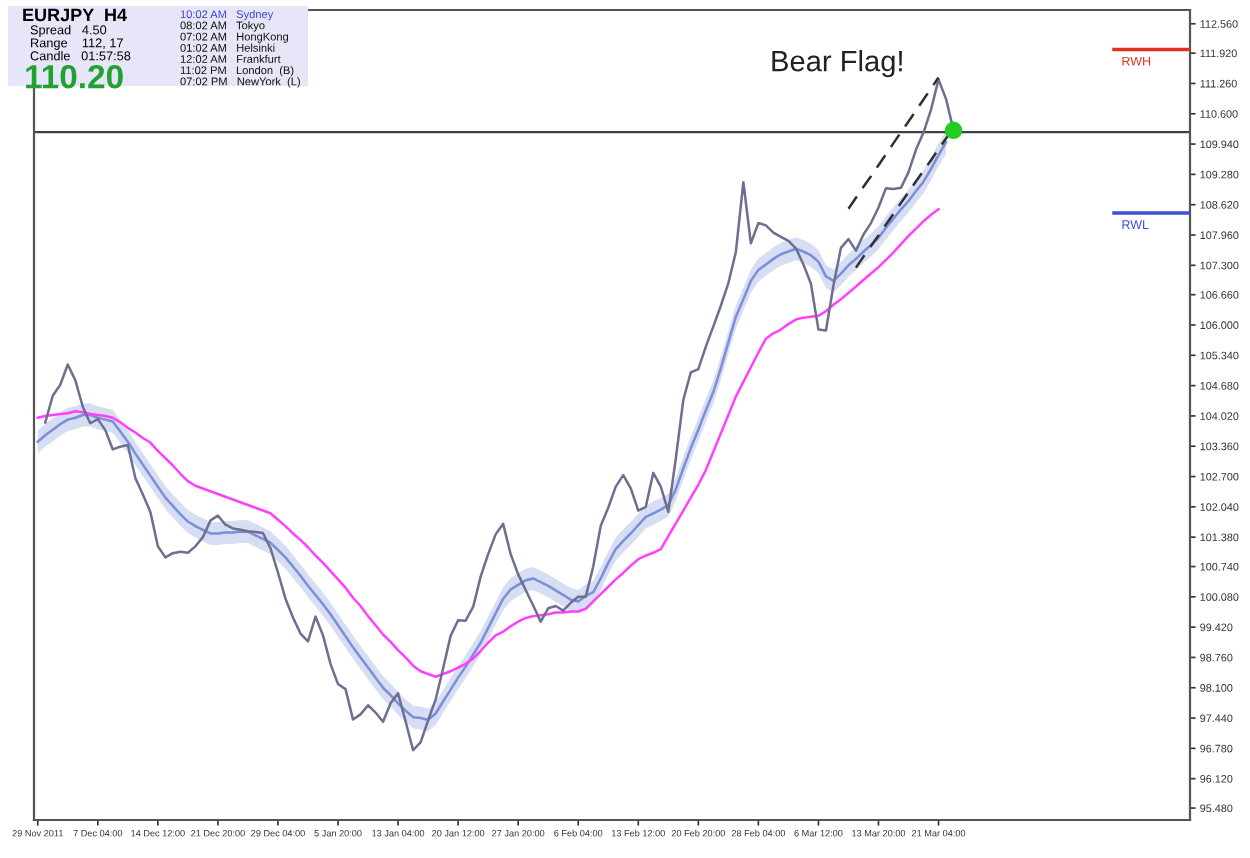 This screenshot has height=858, width=1250. Describe the element at coordinates (893, 143) in the screenshot. I see `line-series` at that location.